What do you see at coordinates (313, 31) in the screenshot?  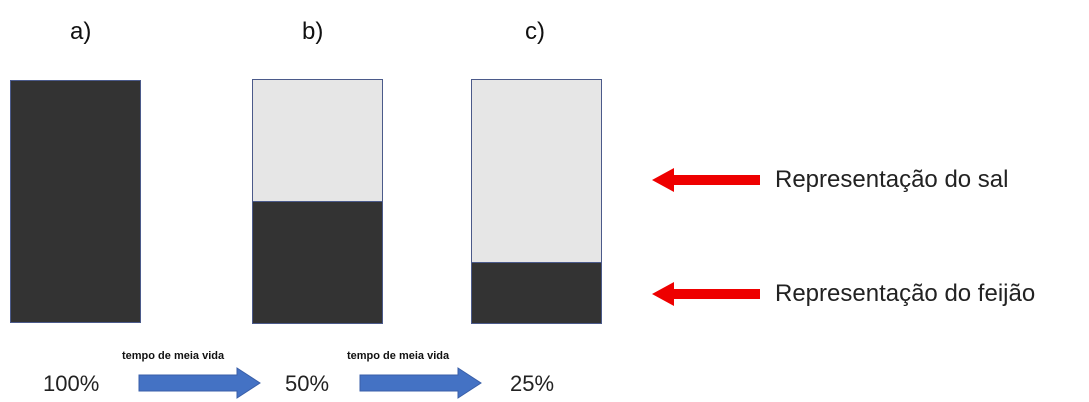 I see `panel-label-b: b)` at bounding box center [313, 31].